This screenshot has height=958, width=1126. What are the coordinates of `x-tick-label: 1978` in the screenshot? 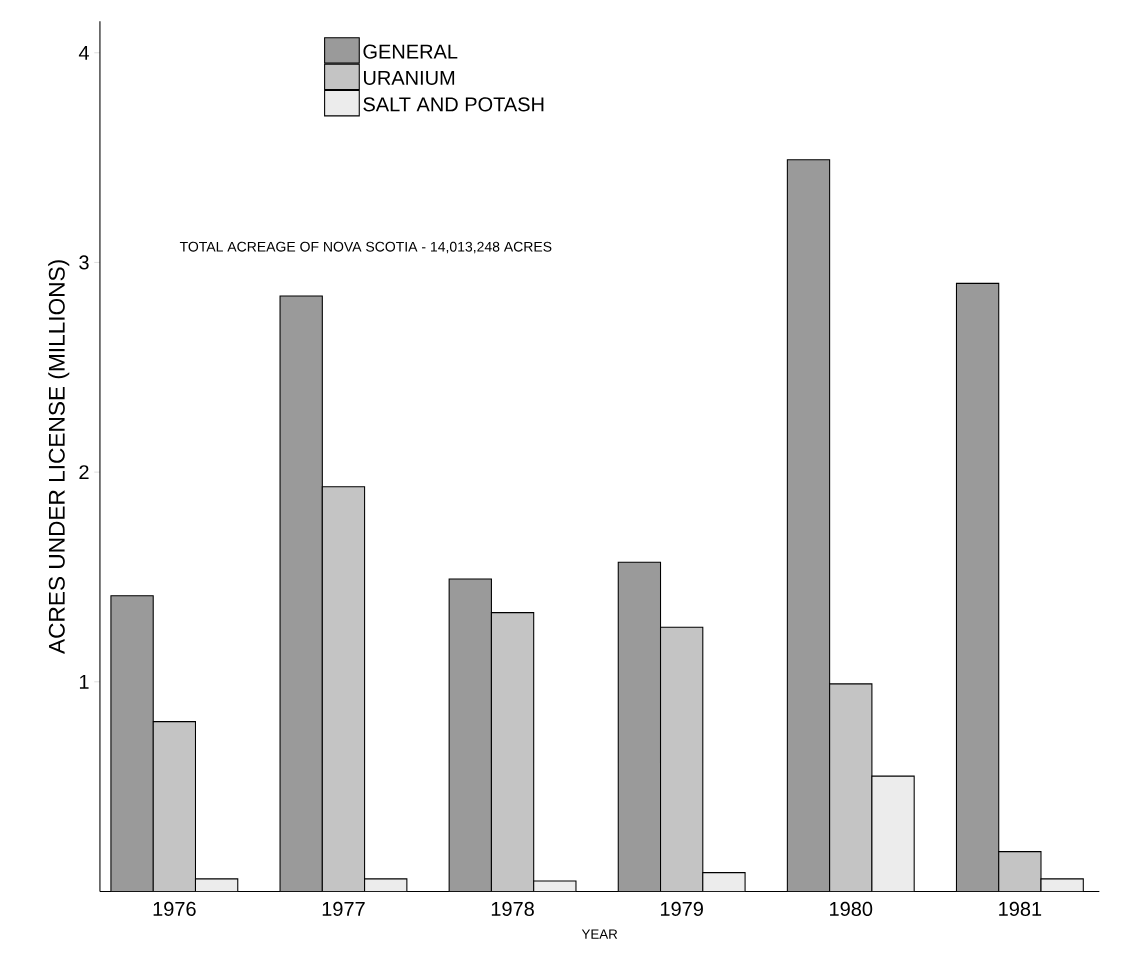 It's located at (512, 908).